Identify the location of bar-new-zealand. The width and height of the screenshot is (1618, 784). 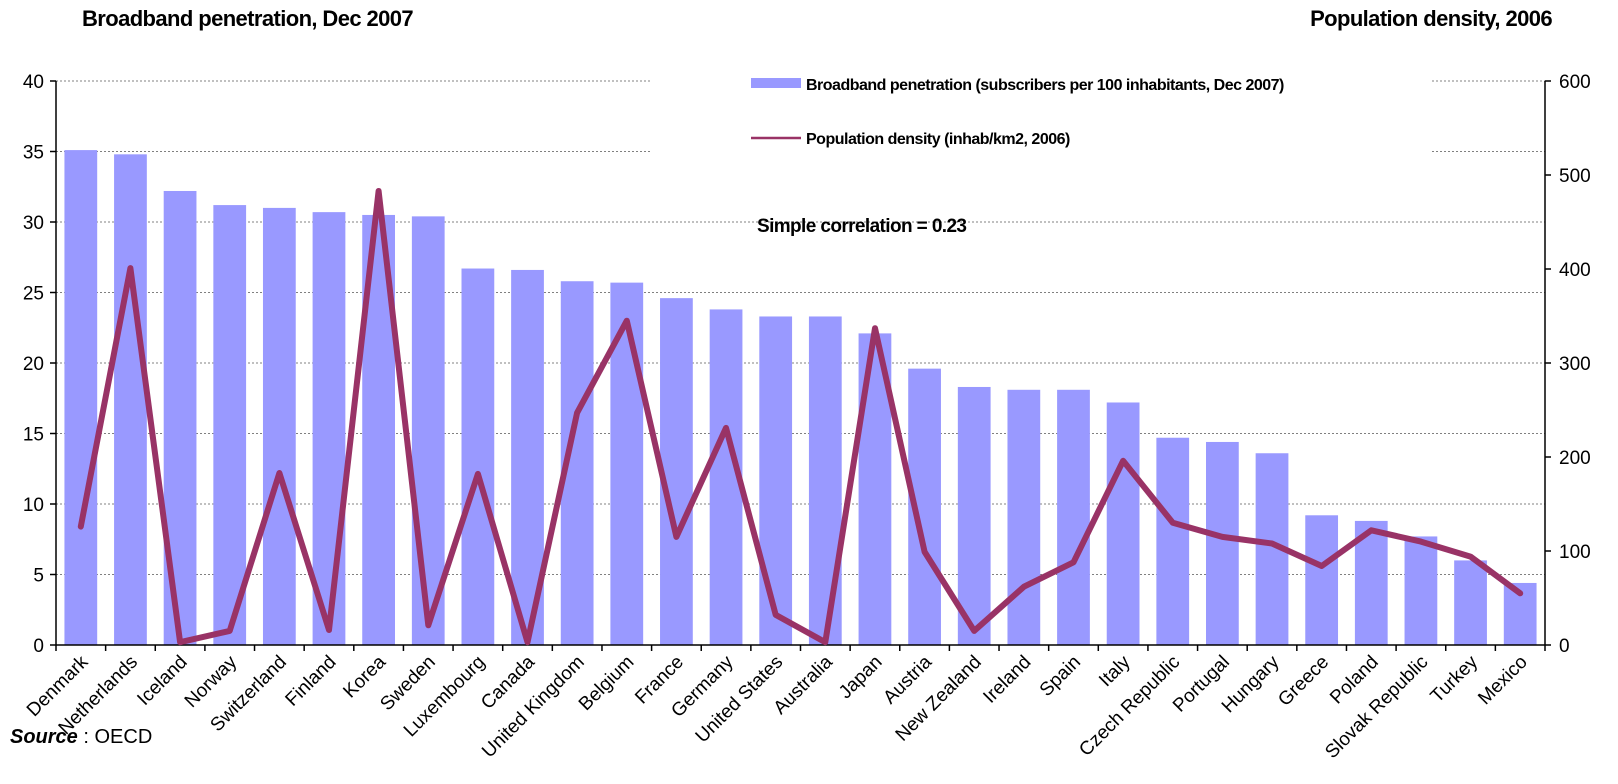
(974, 516).